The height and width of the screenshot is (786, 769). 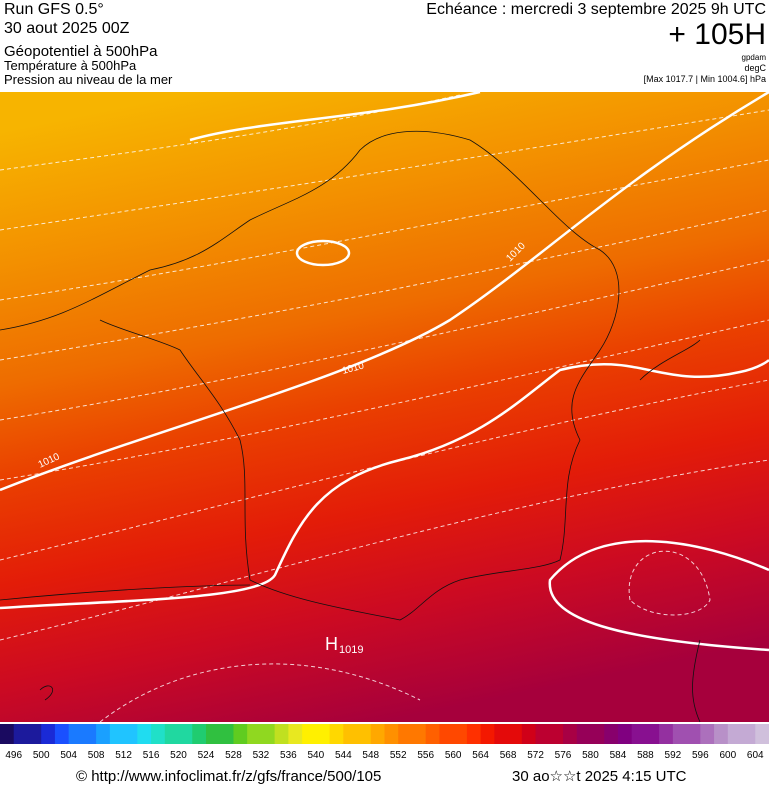 I want to click on scale-label: 556, so click(x=425, y=755).